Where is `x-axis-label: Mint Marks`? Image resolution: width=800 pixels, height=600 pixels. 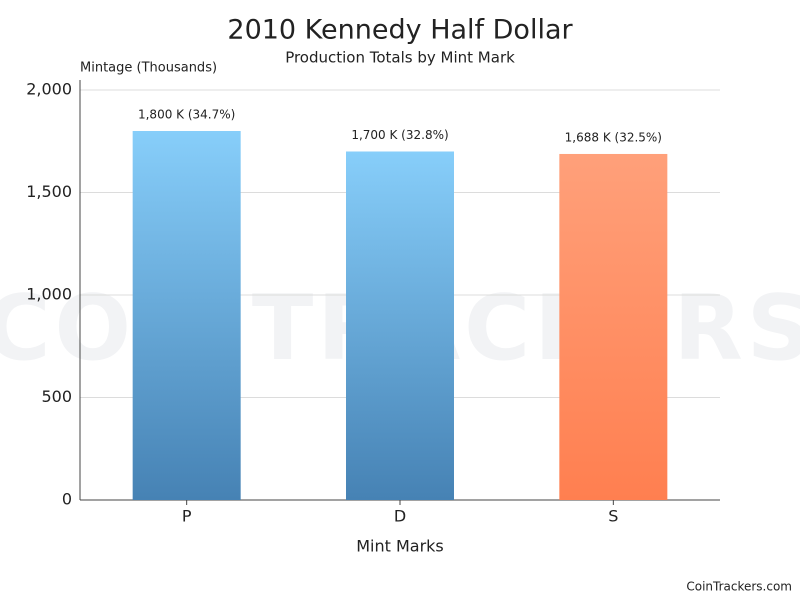
x-axis-label: Mint Marks is located at coordinates (400, 546).